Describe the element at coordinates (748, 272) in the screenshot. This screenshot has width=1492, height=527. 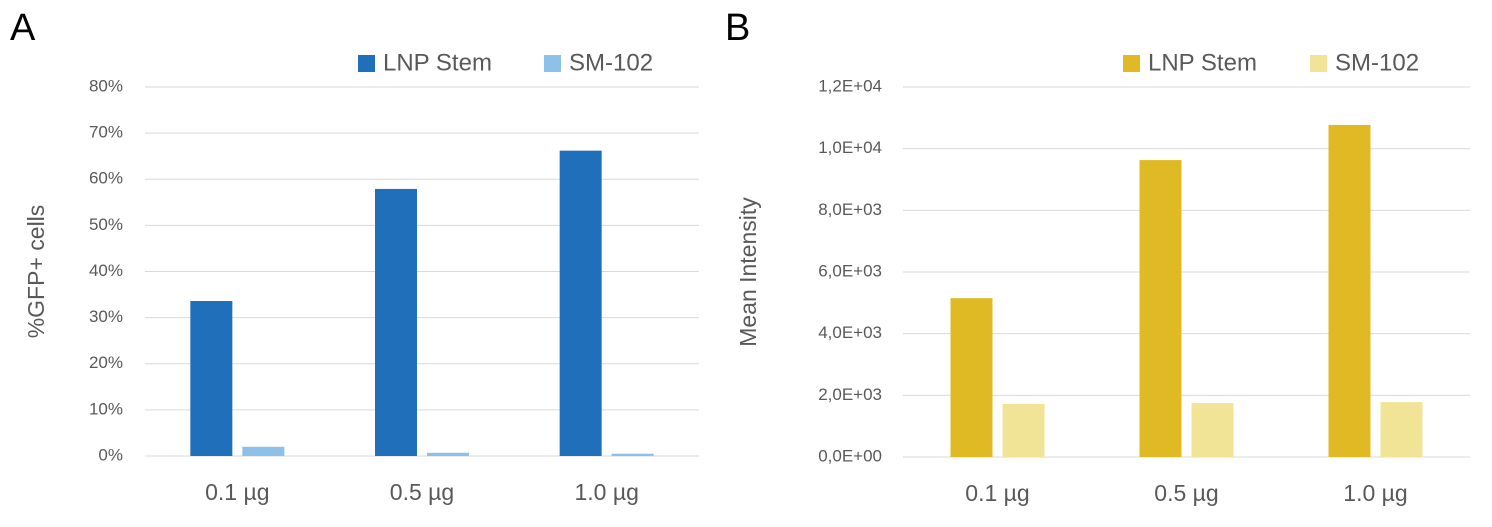
I see `y-axis-label: Mean Intensity` at that location.